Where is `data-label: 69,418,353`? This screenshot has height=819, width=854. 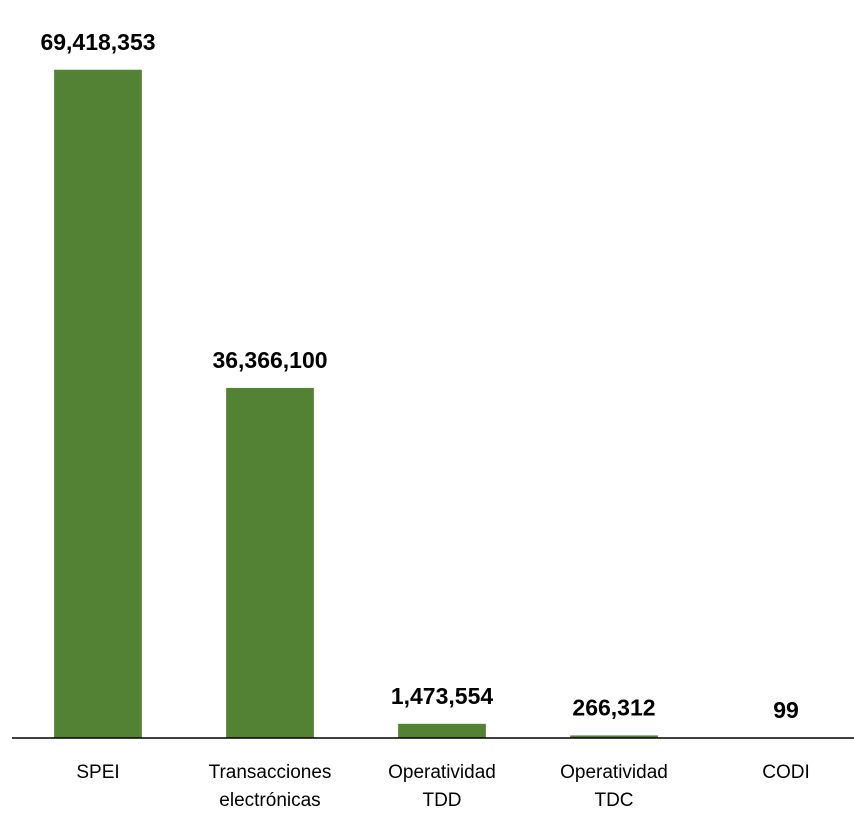 data-label: 69,418,353 is located at coordinates (97, 42).